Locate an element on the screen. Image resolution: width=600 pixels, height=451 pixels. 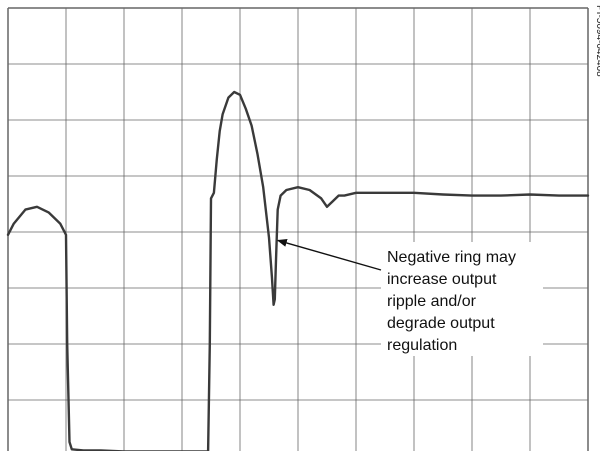
figure-id-label: PI-5094-042408 is located at coordinates (597, 41).